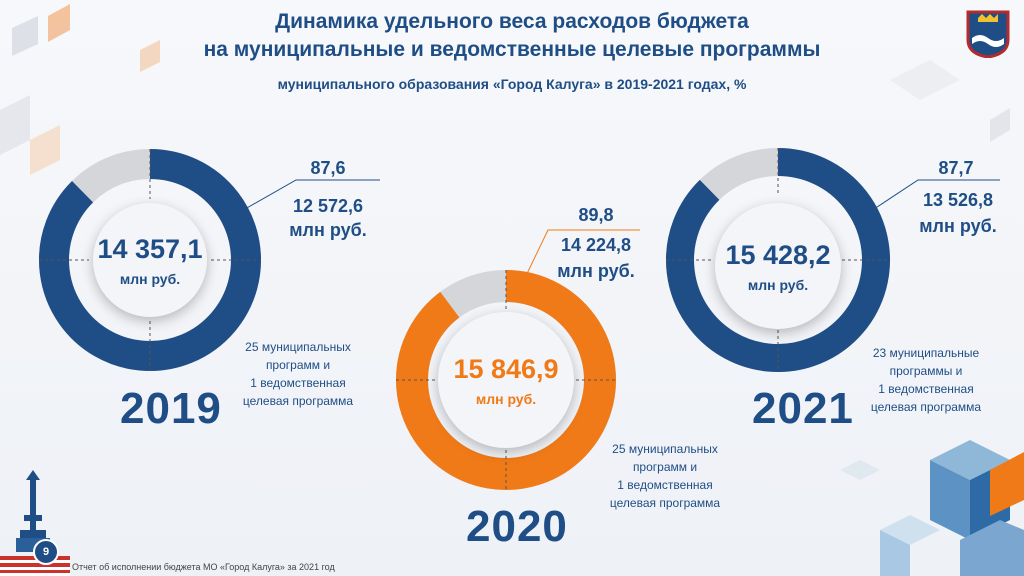  Describe the element at coordinates (926, 371) in the screenshot. I see `note-2021-line2: программы и` at that location.